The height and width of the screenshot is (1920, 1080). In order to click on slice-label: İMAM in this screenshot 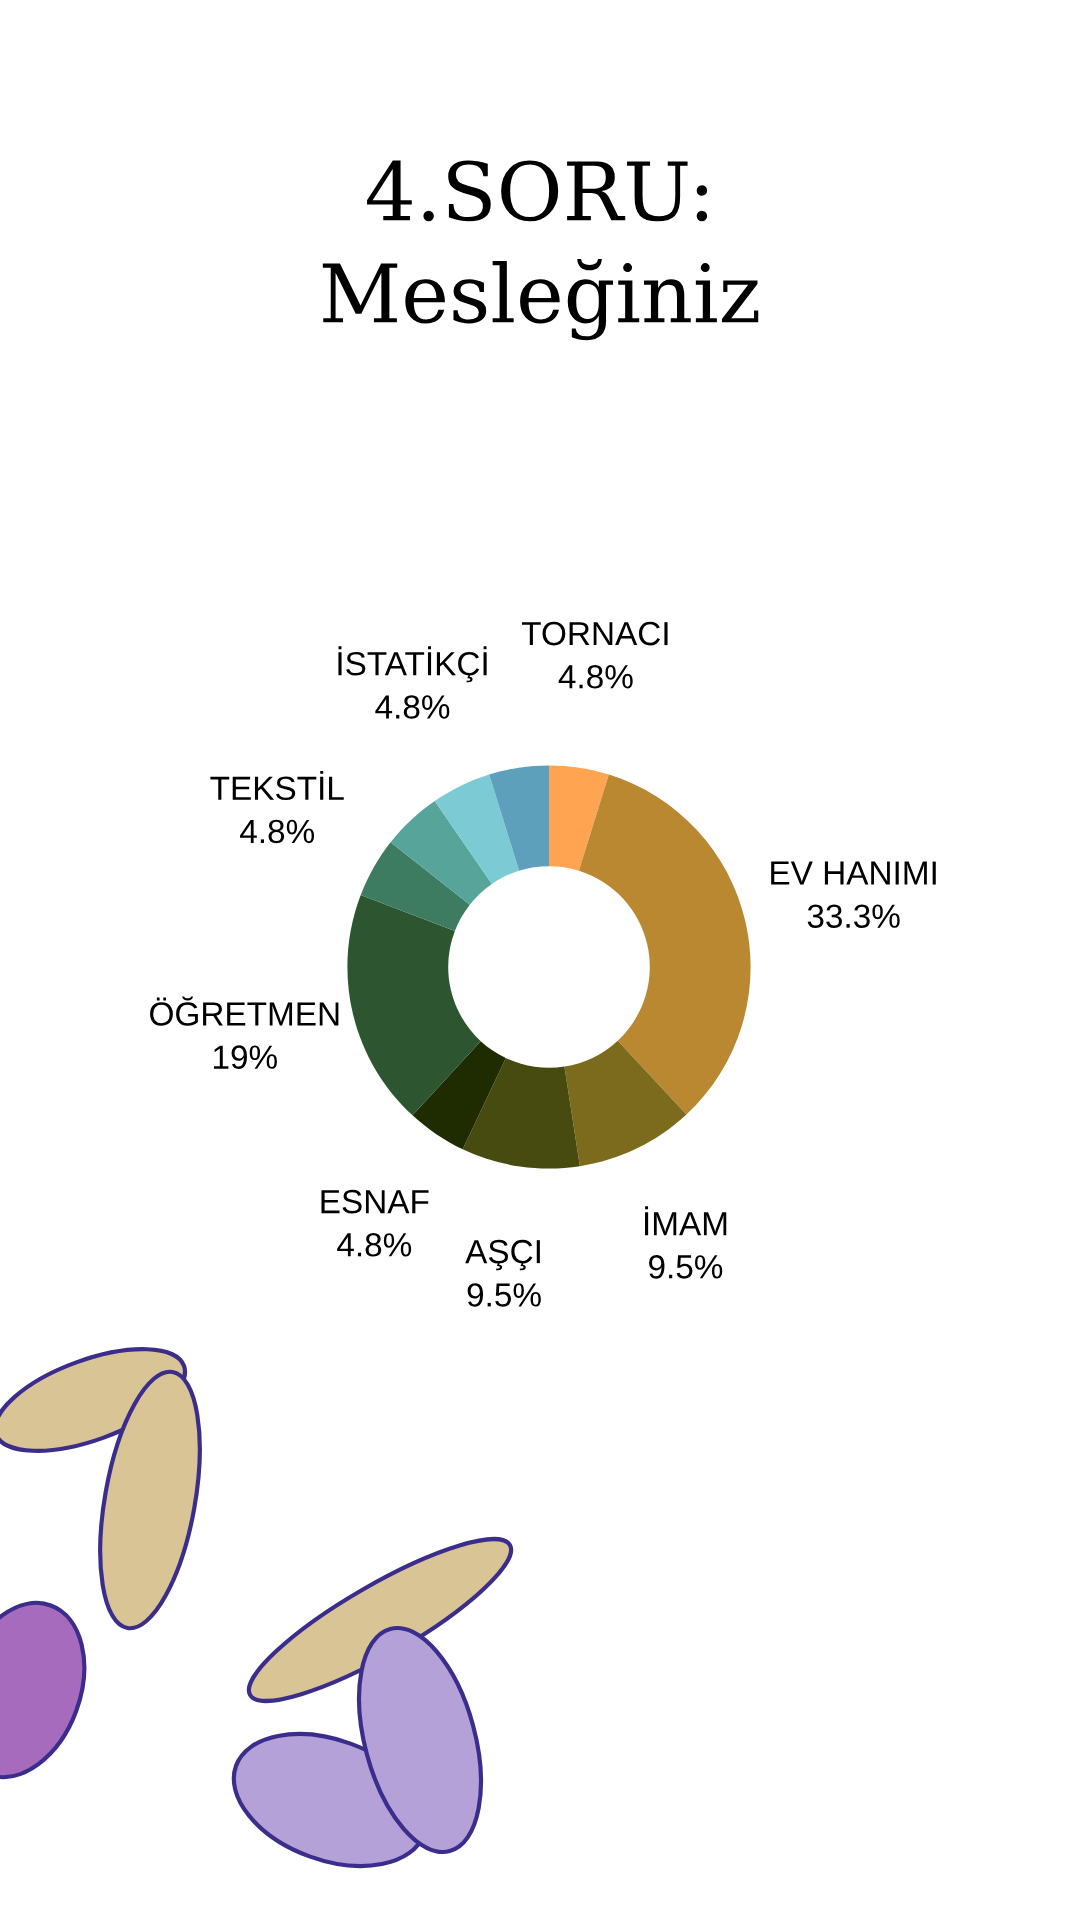, I will do `click(686, 1221)`.